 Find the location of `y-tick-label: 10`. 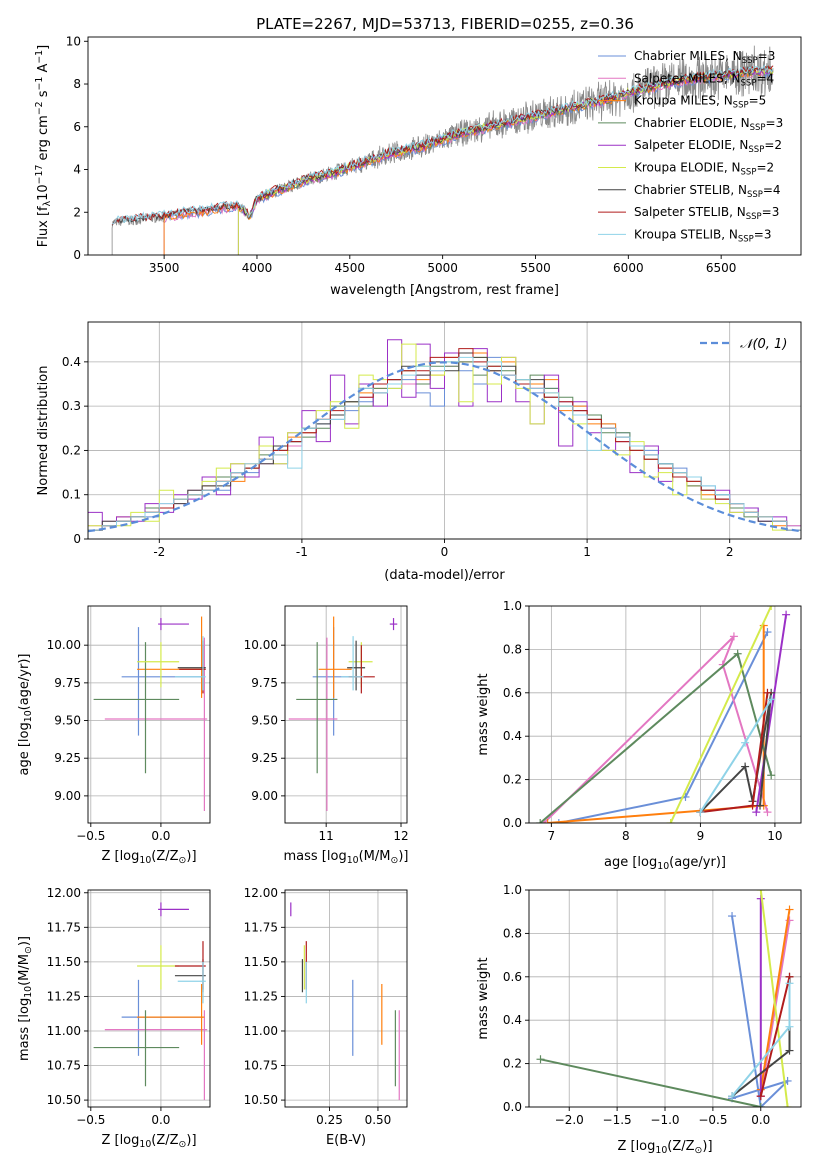

y-tick-label: 10 is located at coordinates (73, 41).